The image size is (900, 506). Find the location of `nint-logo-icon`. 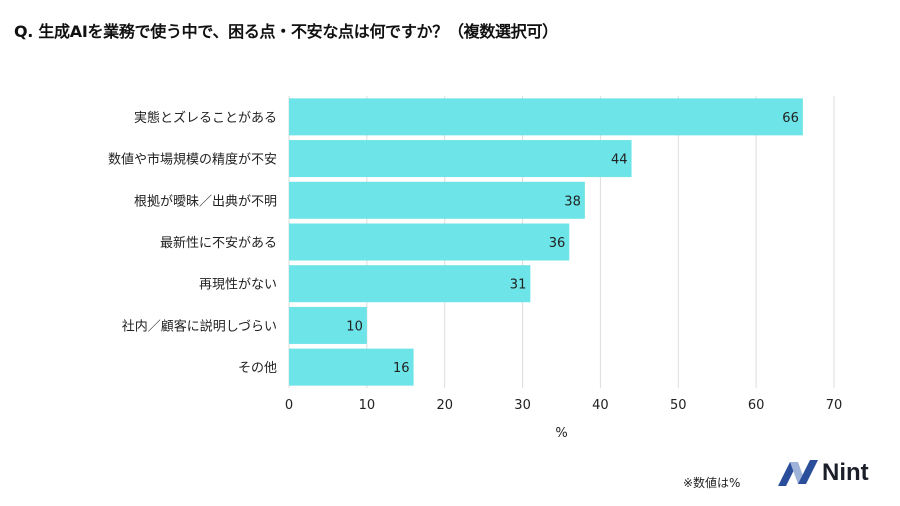

nint-logo-icon is located at coordinates (798, 473).